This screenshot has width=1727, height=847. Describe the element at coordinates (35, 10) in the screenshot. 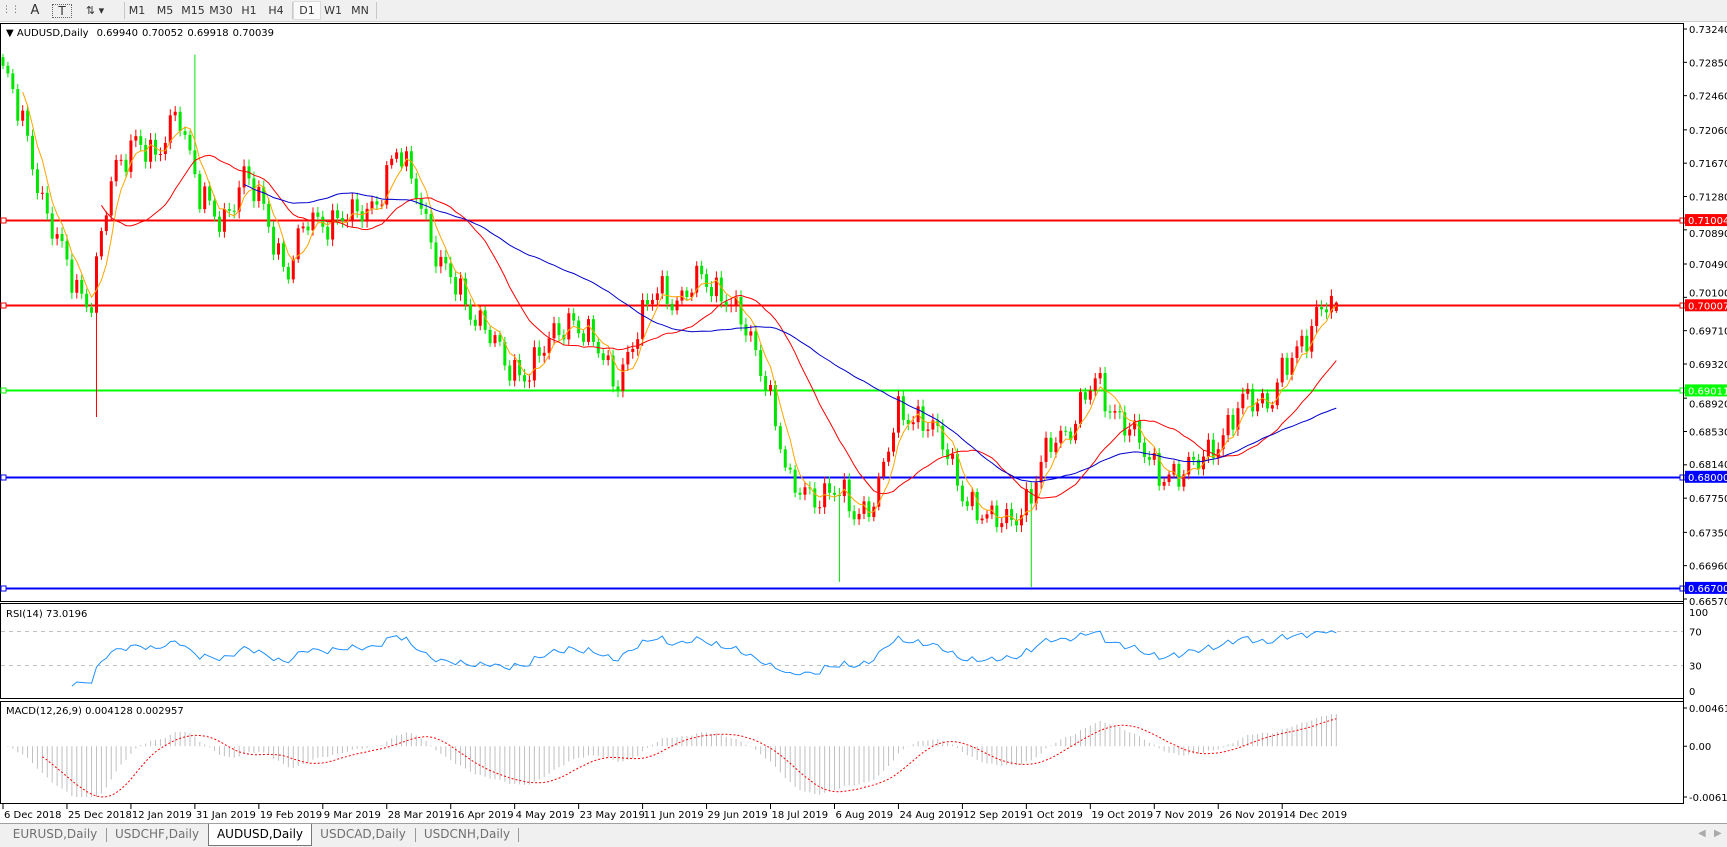

I see `text-icon: A` at that location.